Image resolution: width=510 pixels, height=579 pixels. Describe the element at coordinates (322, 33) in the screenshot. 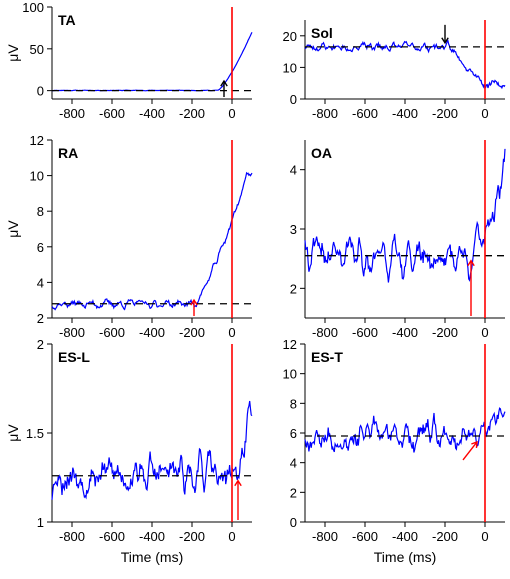

I see `panel-title: Sol` at that location.